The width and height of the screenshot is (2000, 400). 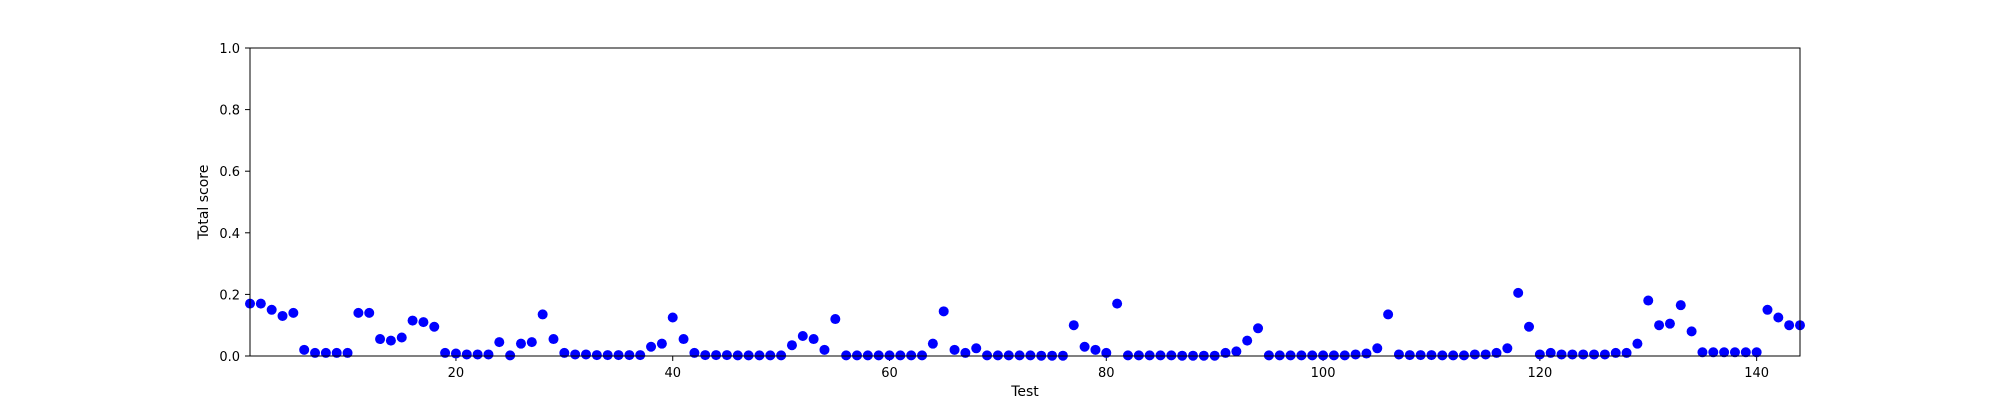 What do you see at coordinates (672, 373) in the screenshot?
I see `x-tick-label: 40` at bounding box center [672, 373].